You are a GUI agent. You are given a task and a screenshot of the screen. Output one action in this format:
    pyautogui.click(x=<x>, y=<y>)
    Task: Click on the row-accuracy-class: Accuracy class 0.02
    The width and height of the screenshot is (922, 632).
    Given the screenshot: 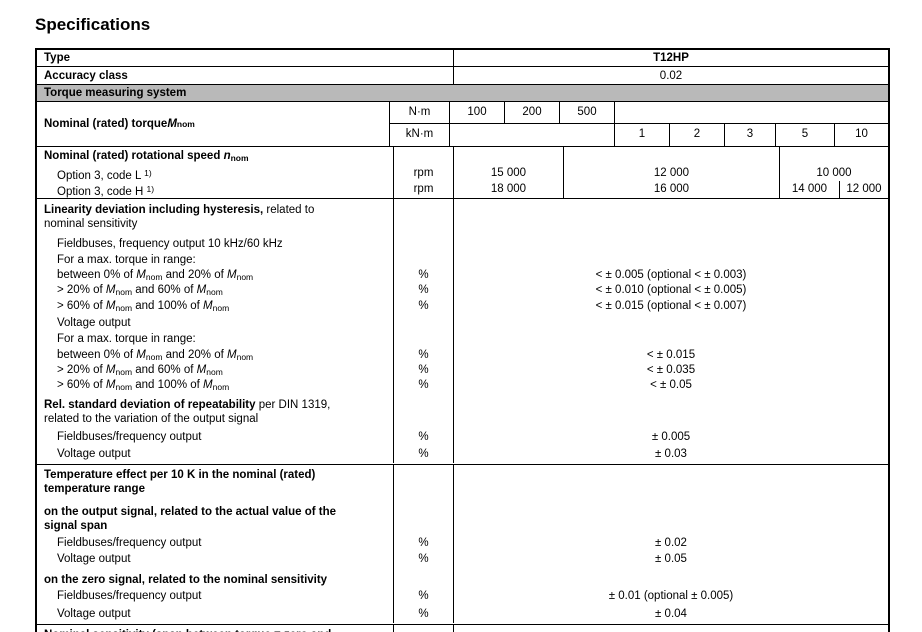 What is the action you would take?
    pyautogui.click(x=462, y=76)
    